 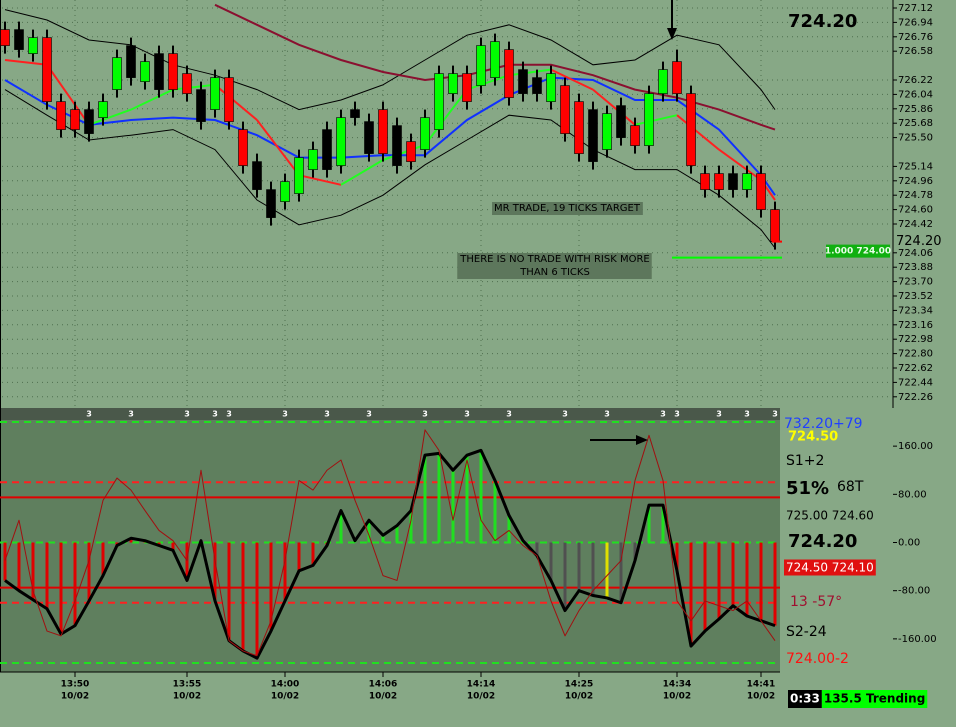 What do you see at coordinates (915, 94) in the screenshot?
I see `y-tick-label: 726.04` at bounding box center [915, 94].